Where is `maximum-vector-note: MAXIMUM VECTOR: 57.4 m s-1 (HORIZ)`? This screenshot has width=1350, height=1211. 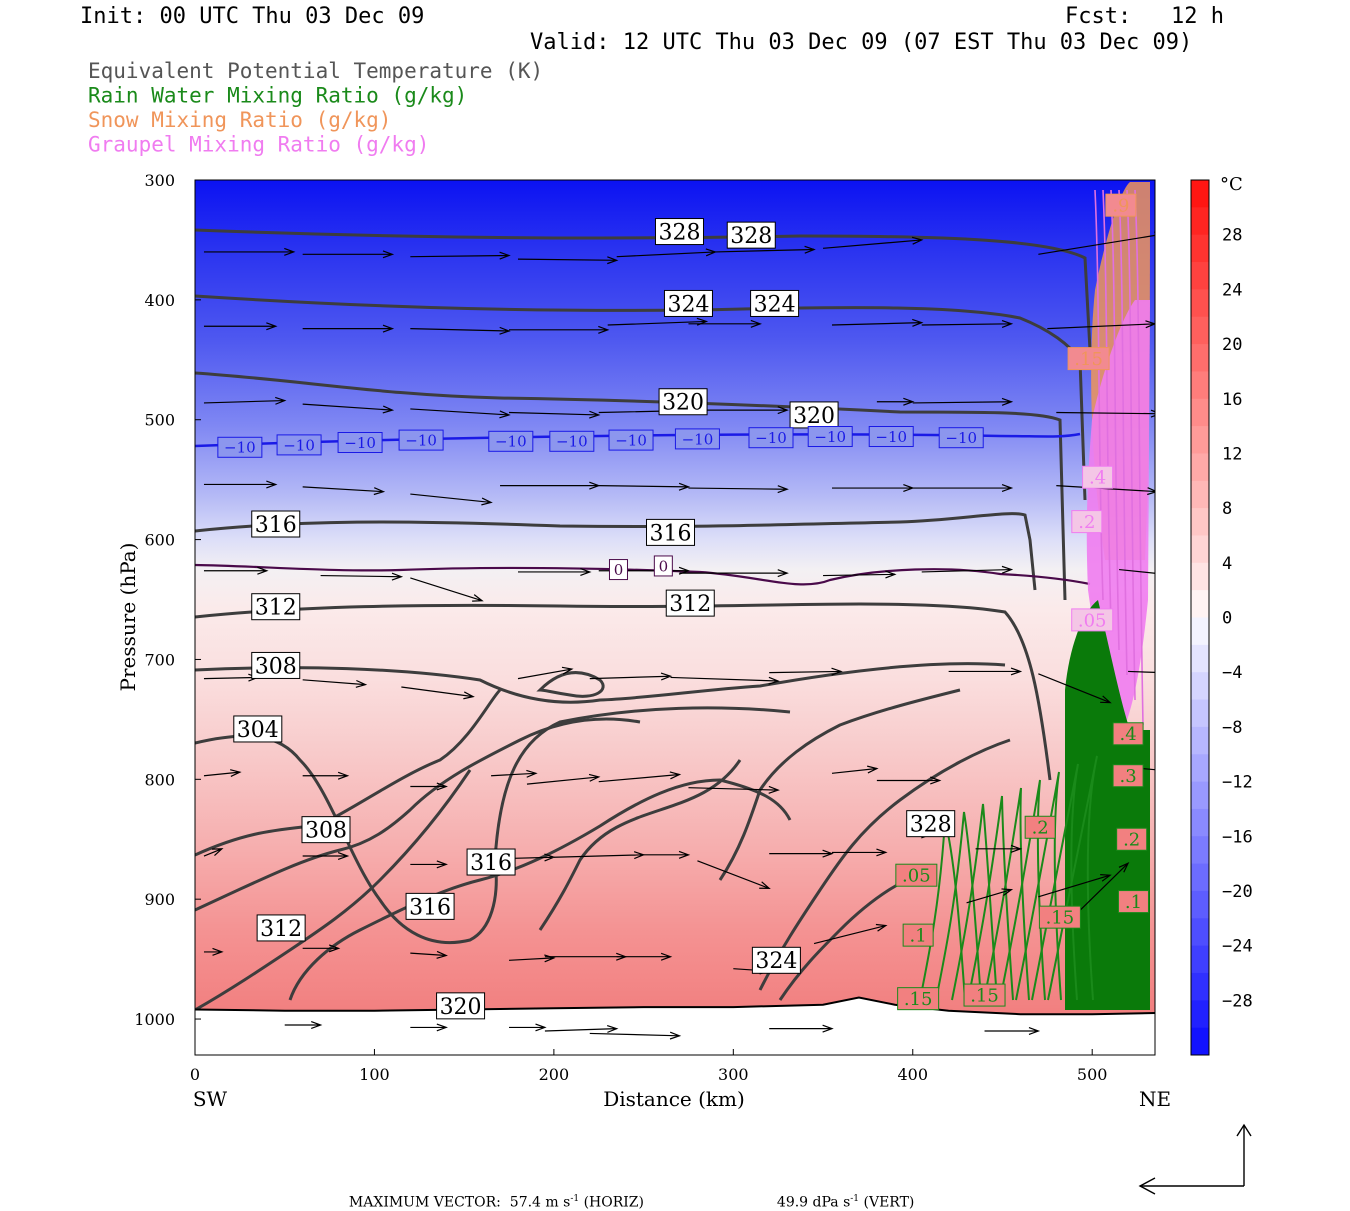 maximum-vector-note: MAXIMUM VECTOR: 57.4 m s-1 (HORIZ) is located at coordinates (492, 1194).